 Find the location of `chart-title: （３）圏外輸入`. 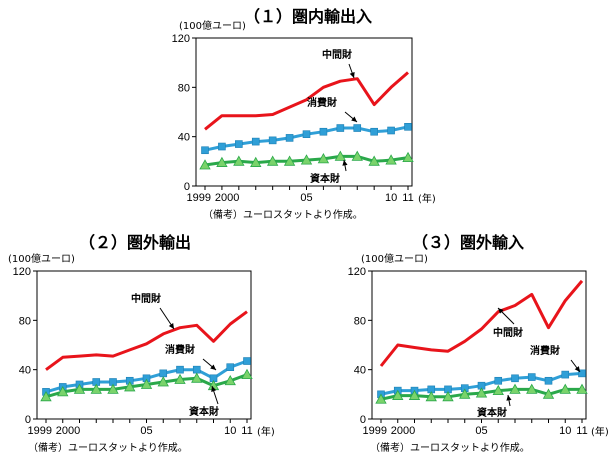

chart-title: （３）圏外輸入 is located at coordinates (468, 242).